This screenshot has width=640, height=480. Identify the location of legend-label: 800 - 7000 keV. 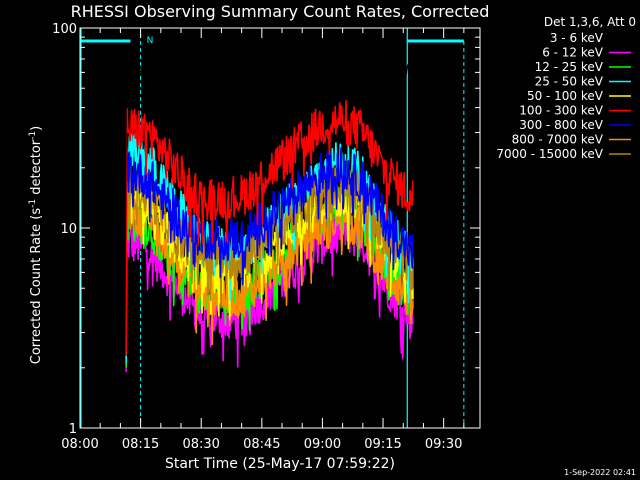
(558, 140).